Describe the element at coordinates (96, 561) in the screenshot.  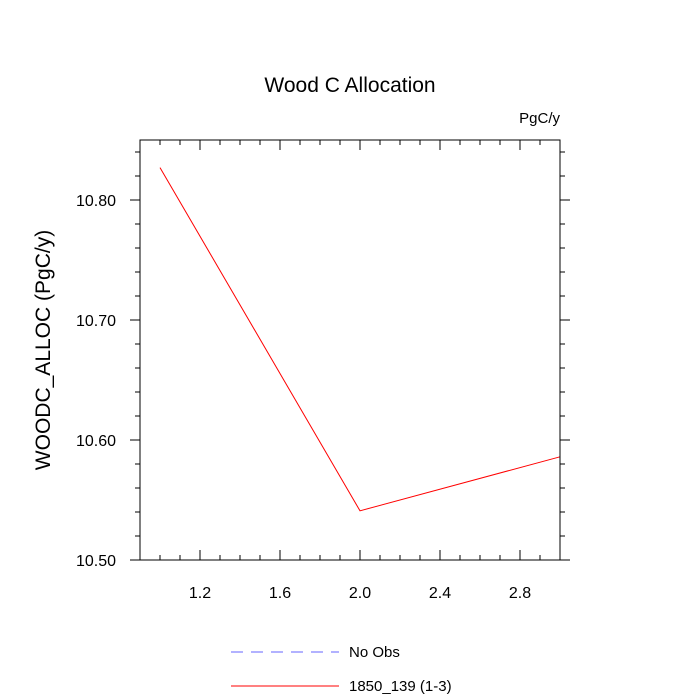
I see `y-tick-label: 10.50` at that location.